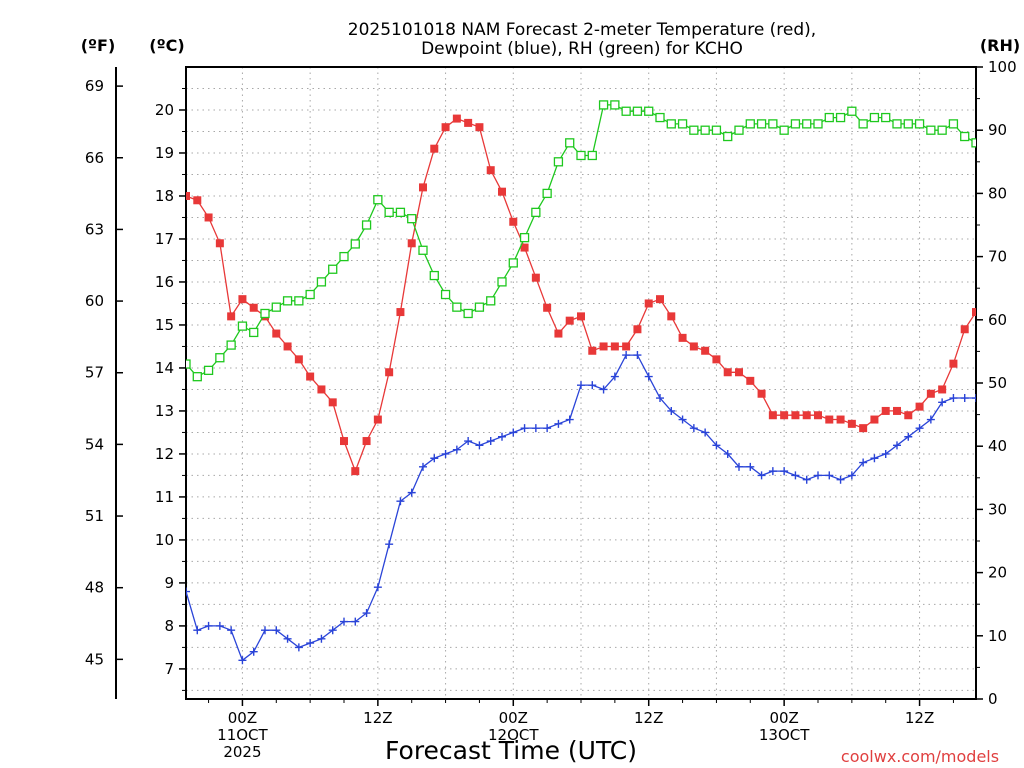  Describe the element at coordinates (919, 718) in the screenshot. I see `time-tick-label: 12Z` at that location.